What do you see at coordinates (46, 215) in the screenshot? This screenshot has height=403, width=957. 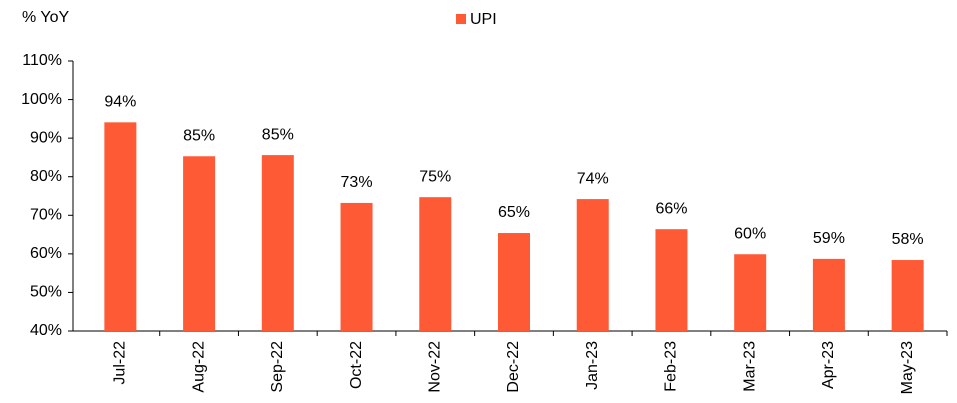 I see `y-tick-label: 70%` at bounding box center [46, 215].